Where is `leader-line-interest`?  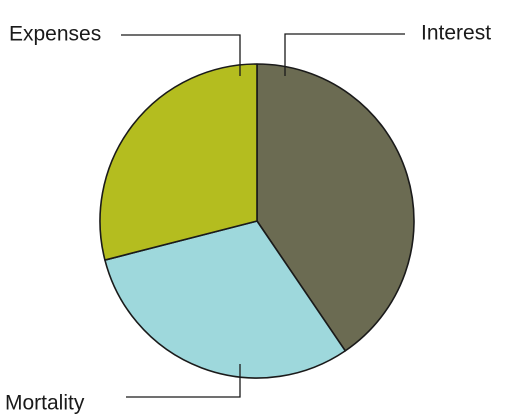 leader-line-interest is located at coordinates (344, 54).